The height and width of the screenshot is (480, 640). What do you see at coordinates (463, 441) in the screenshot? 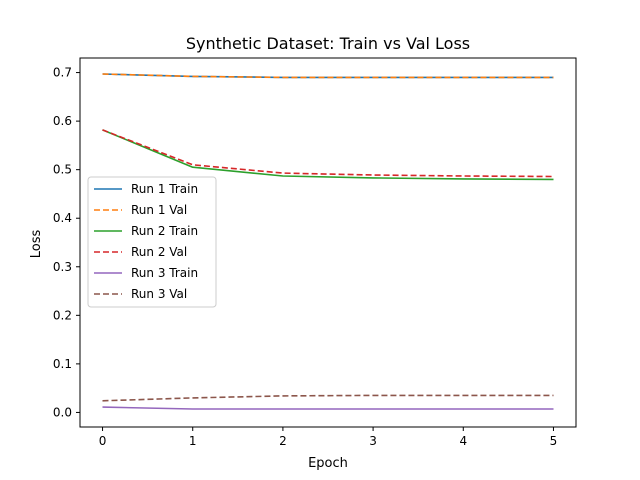
I see `x-tick-label: 4` at bounding box center [463, 441].